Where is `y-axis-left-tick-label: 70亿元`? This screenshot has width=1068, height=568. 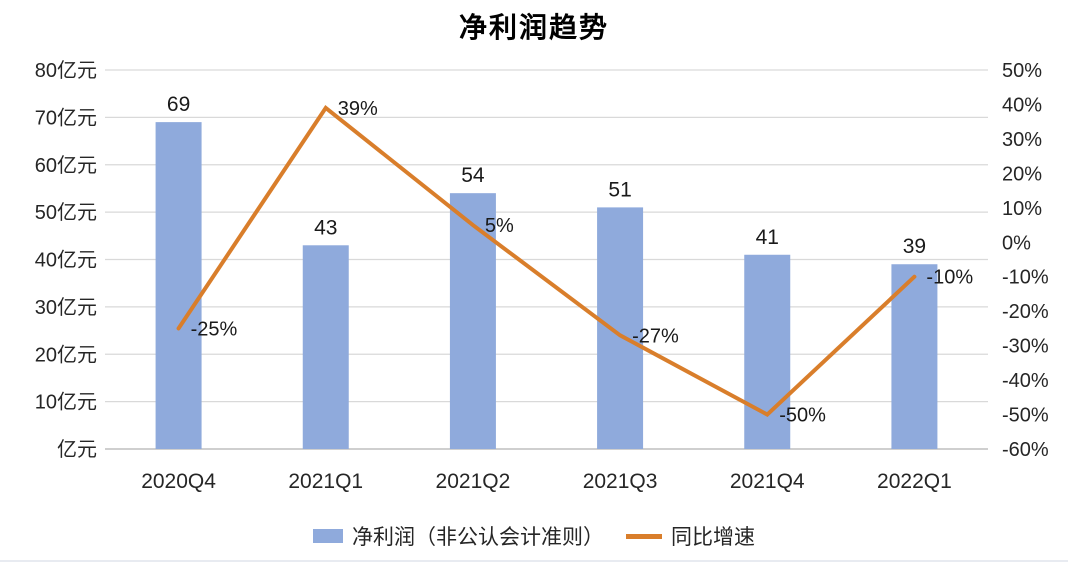
y-axis-left-tick-label: 70亿元 is located at coordinates (66, 117).